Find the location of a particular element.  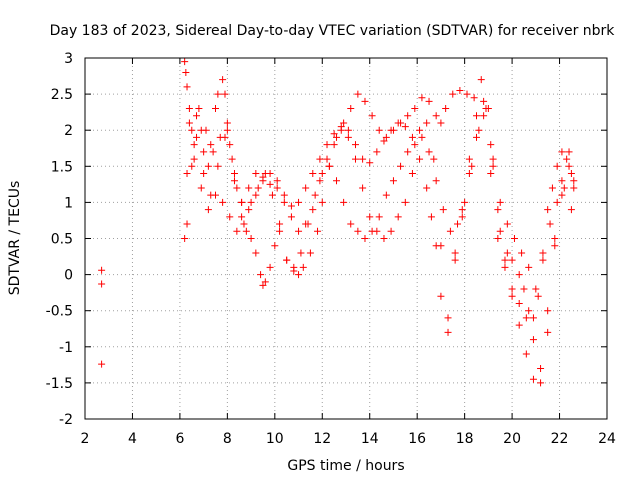

y-tick-label: -1 is located at coordinates (66, 348).